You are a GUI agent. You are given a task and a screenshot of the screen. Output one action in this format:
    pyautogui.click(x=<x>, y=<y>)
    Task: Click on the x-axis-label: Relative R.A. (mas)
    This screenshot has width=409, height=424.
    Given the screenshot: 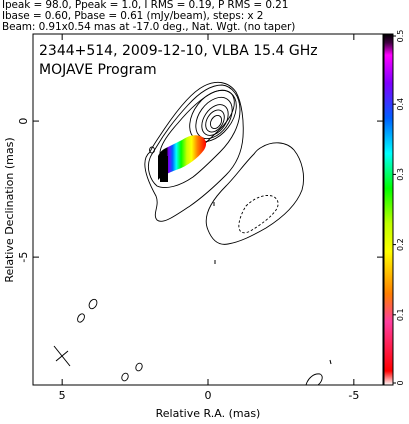 What is the action you would take?
    pyautogui.click(x=208, y=413)
    